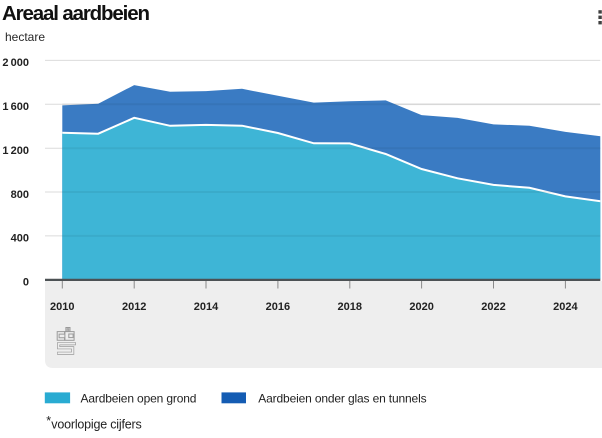 The image size is (602, 438). What do you see at coordinates (15, 63) in the screenshot?
I see `svg-text: 2 000` at bounding box center [15, 63].